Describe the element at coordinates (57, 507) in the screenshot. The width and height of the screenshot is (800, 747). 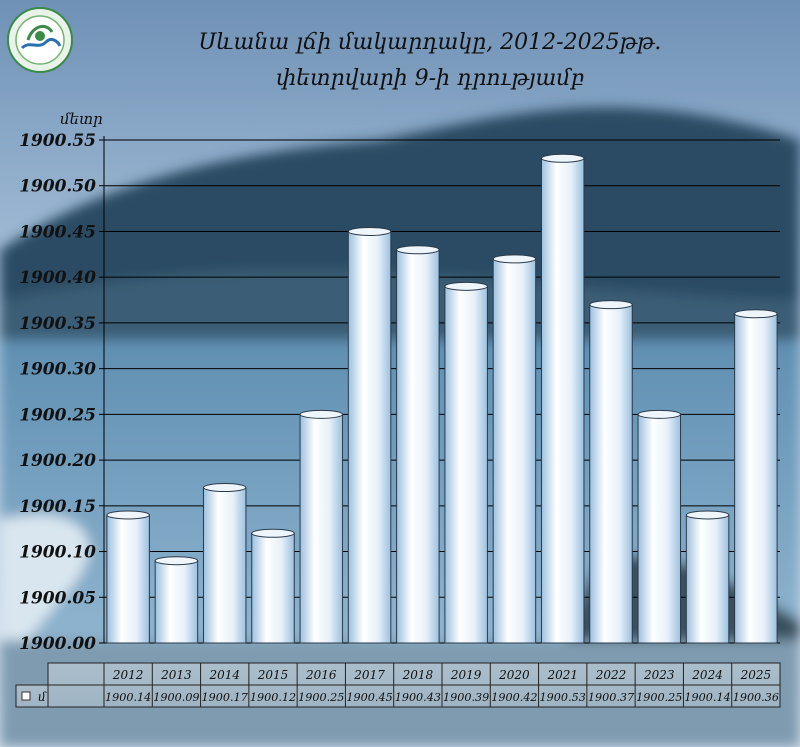
I see `y-tick-label: 1900.15` at that location.